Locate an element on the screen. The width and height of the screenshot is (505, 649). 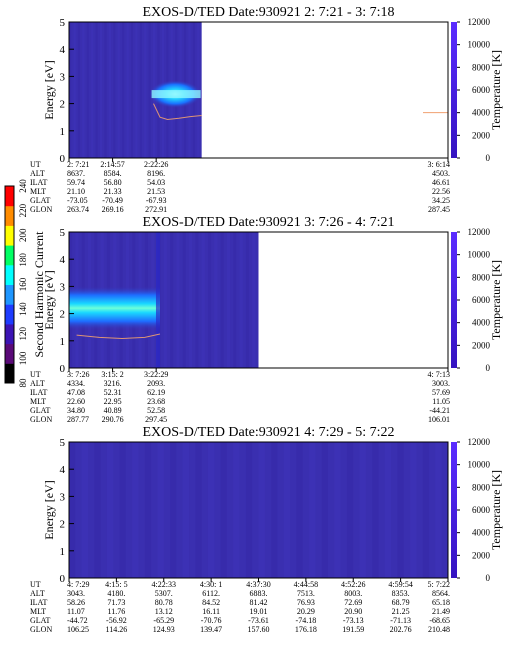
temperature-colorbar is located at coordinates (454, 90).